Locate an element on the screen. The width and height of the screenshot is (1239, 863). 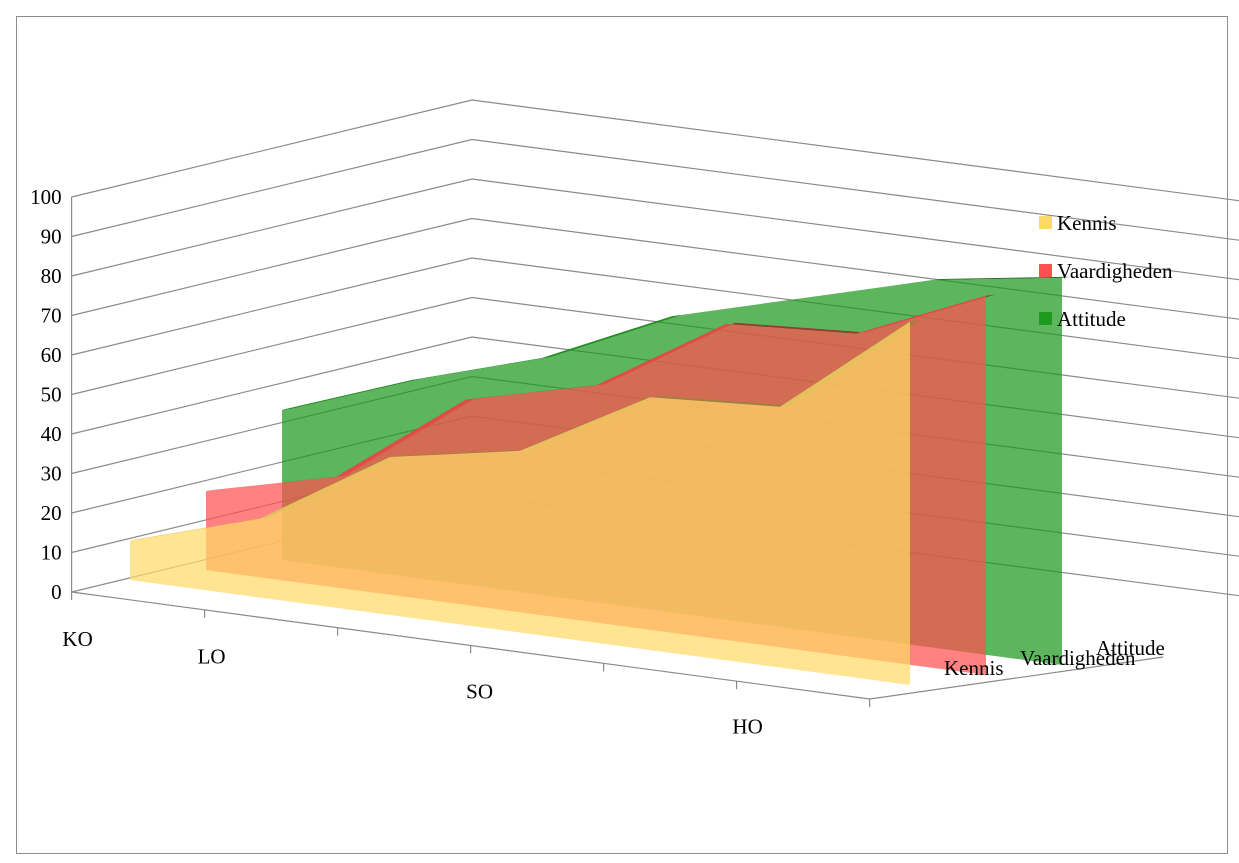
y-tick-label: 90 is located at coordinates (51, 237).